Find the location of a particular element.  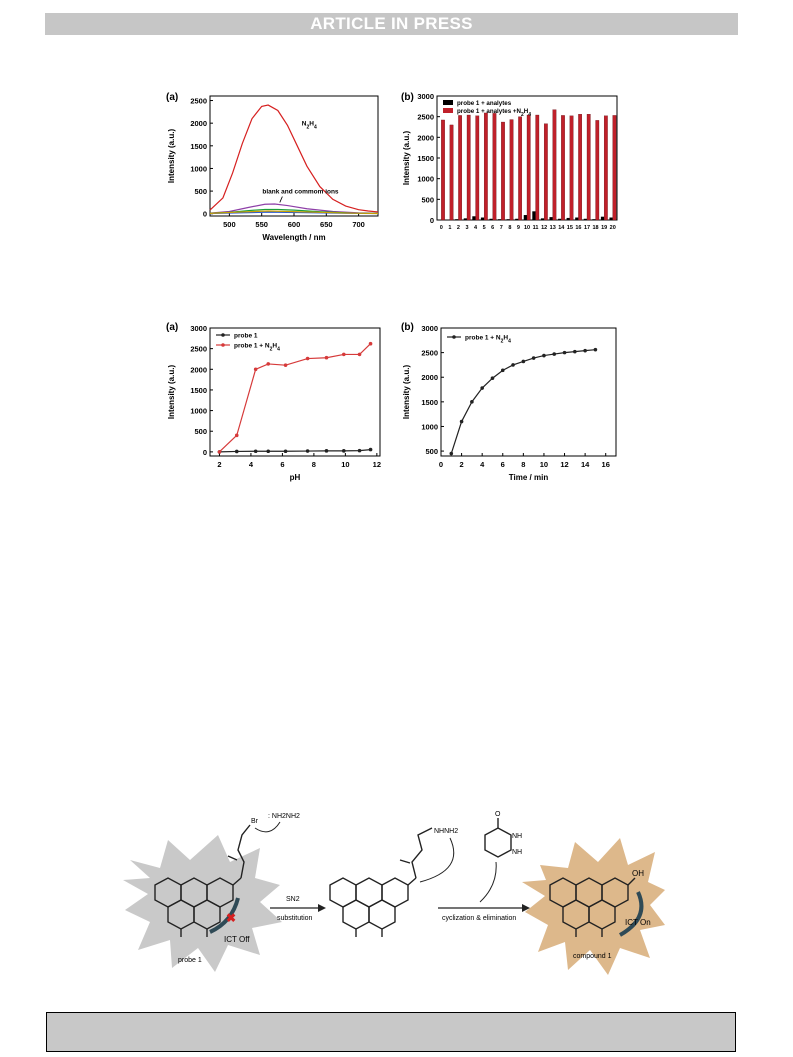

byproduct-o-label: O is located at coordinates (498, 814).